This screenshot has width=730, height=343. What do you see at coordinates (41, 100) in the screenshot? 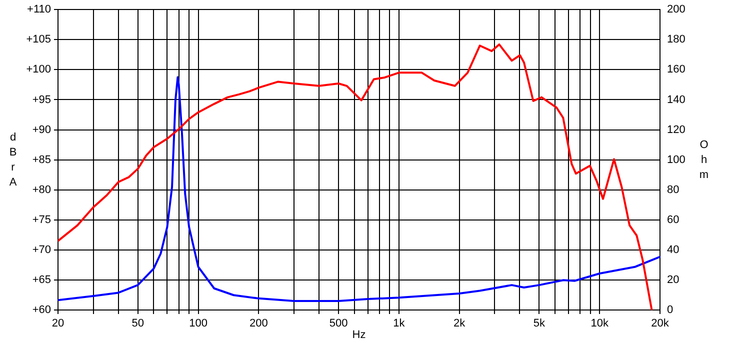
I see `y-tick-label: +95` at bounding box center [41, 100].